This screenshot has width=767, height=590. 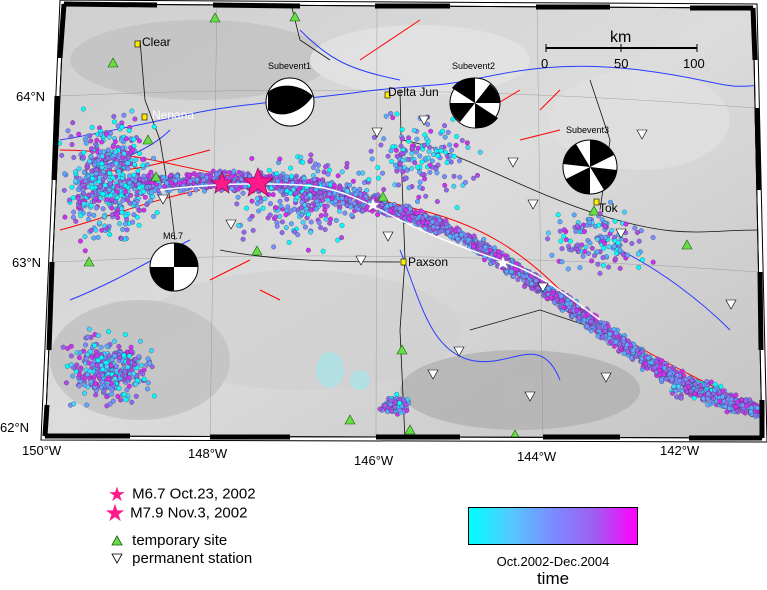 I want to click on place-nenana: Nenana, so click(x=173, y=115).